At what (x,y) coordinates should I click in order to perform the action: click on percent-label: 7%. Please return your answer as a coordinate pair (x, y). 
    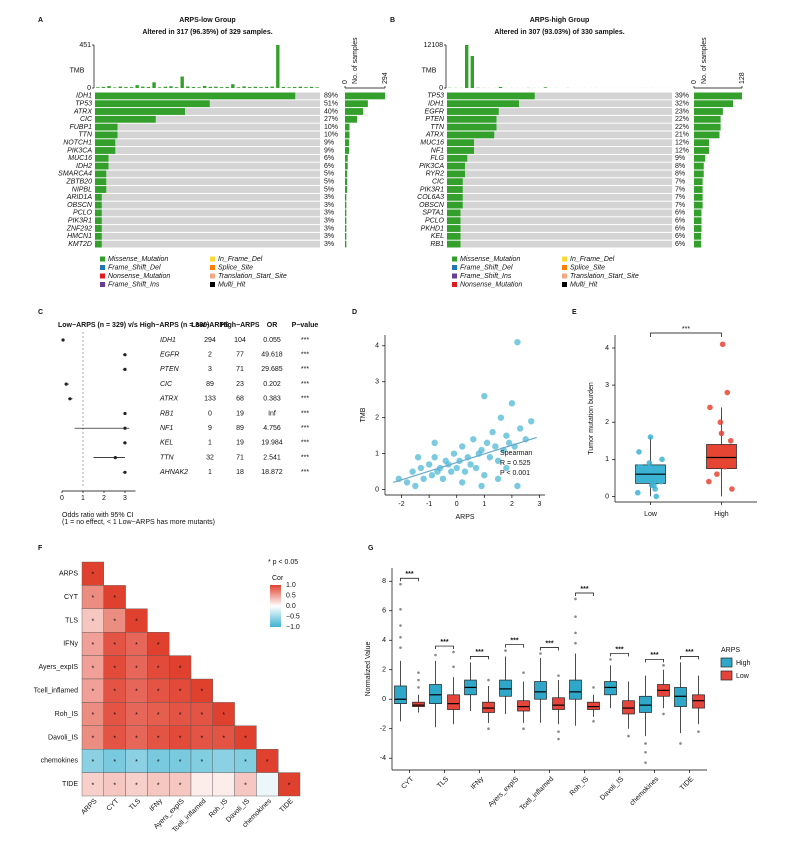
    Looking at the image, I should click on (680, 182).